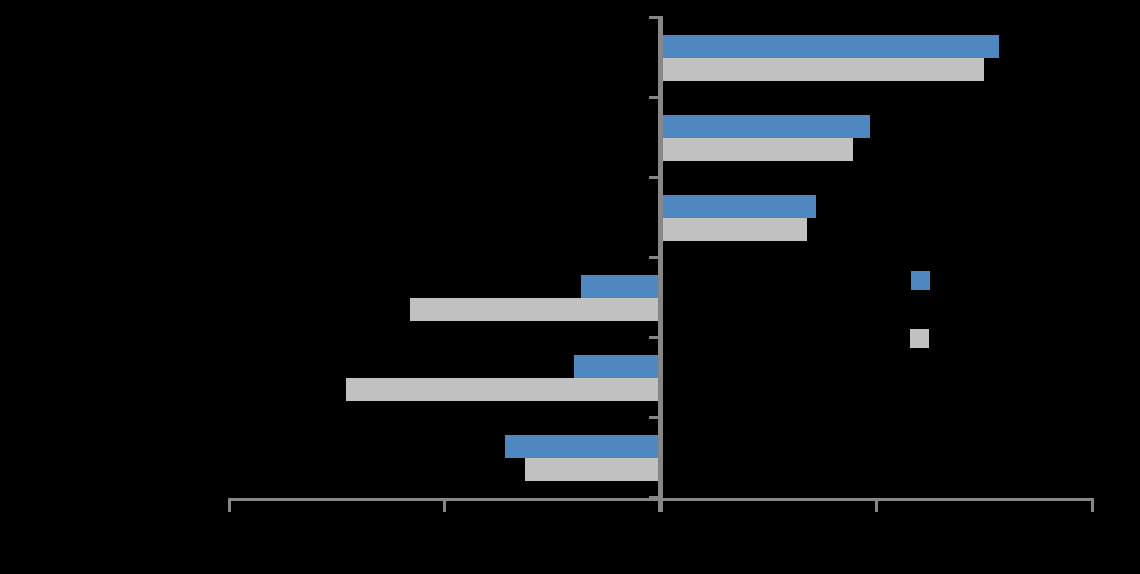 The width and height of the screenshot is (1140, 574). I want to click on y-axis-line, so click(660, 264).